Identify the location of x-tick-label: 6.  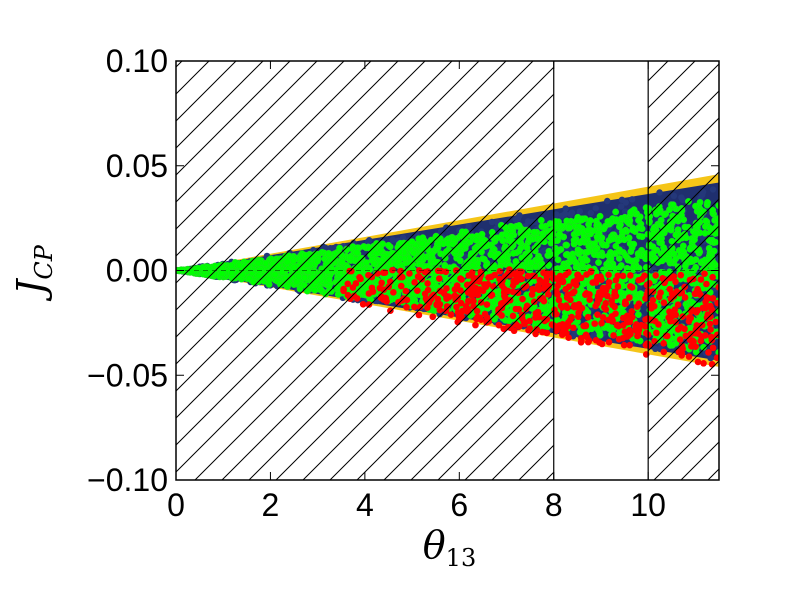
(459, 505).